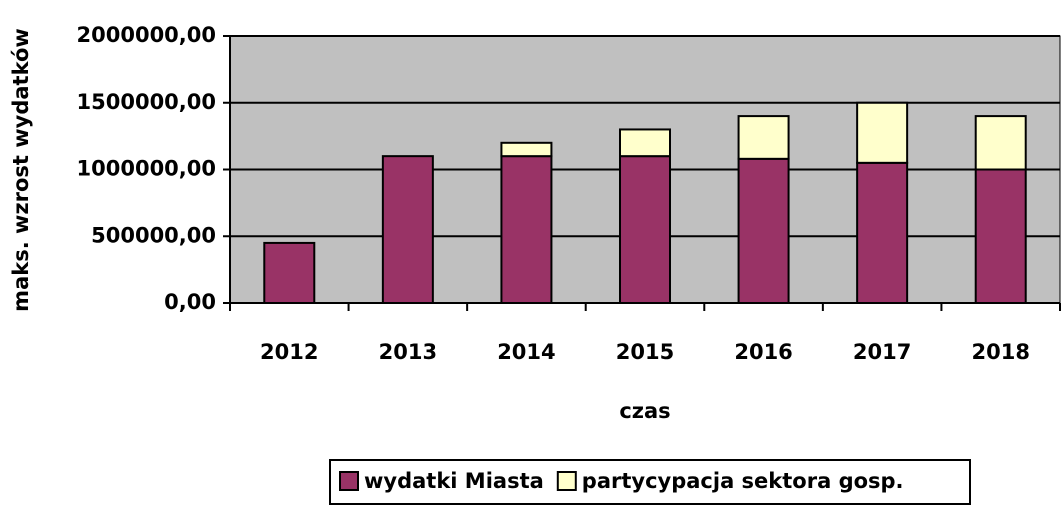  Describe the element at coordinates (454, 481) in the screenshot. I see `legend-label: wydatki Miasta` at that location.